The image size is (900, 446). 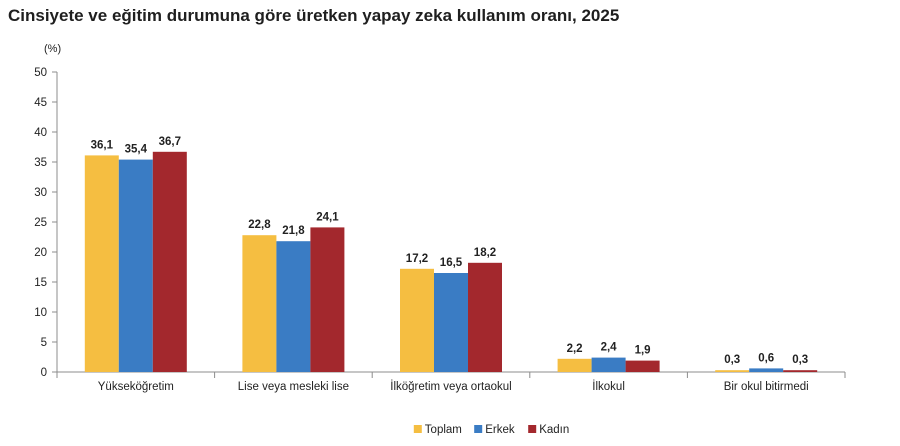 What do you see at coordinates (450, 386) in the screenshot?
I see `x-category-label: İlköğretim veya ortaokul` at bounding box center [450, 386].